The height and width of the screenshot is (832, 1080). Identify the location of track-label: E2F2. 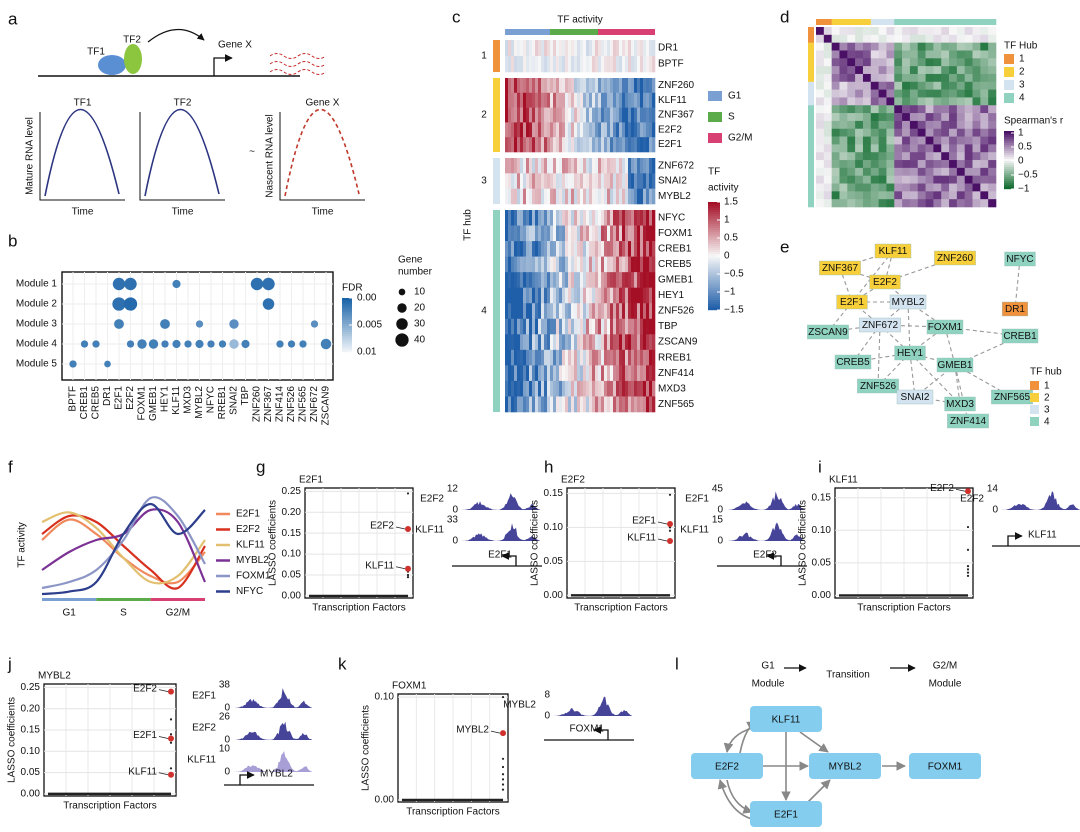
(204, 728).